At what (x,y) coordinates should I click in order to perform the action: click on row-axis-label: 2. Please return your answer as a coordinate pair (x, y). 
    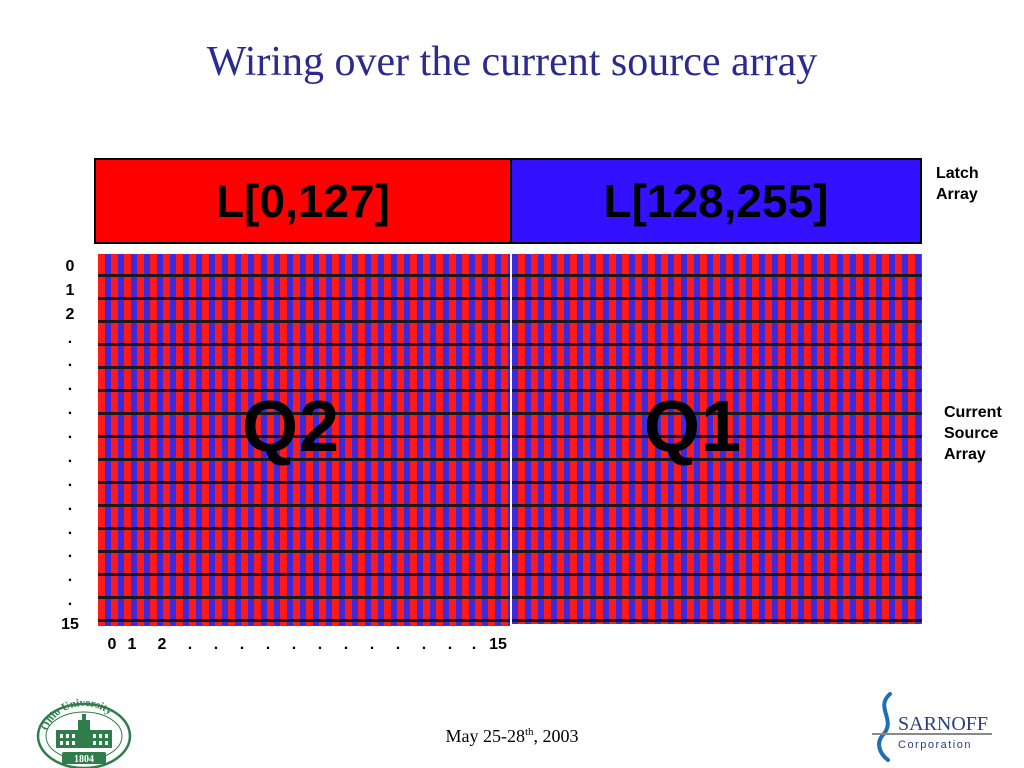
    Looking at the image, I should click on (70, 314).